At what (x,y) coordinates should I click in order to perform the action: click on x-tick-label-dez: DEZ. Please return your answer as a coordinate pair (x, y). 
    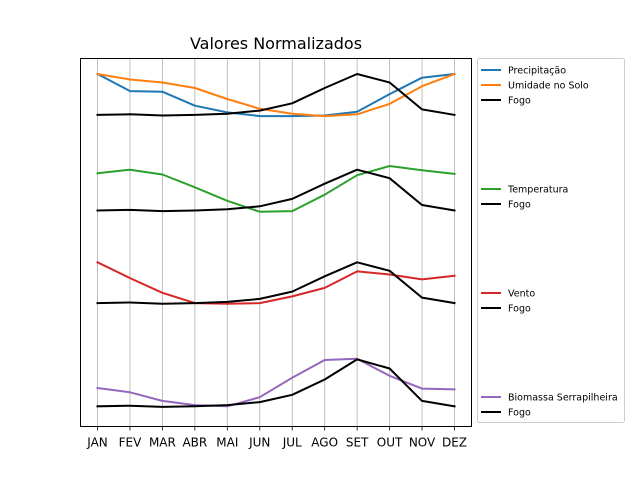
    Looking at the image, I should click on (454, 443).